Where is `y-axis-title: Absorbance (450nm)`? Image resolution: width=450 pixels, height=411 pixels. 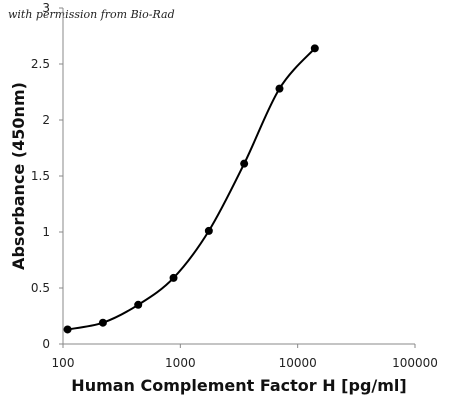
y-axis-title: Absorbance (450nm) is located at coordinates (18, 176).